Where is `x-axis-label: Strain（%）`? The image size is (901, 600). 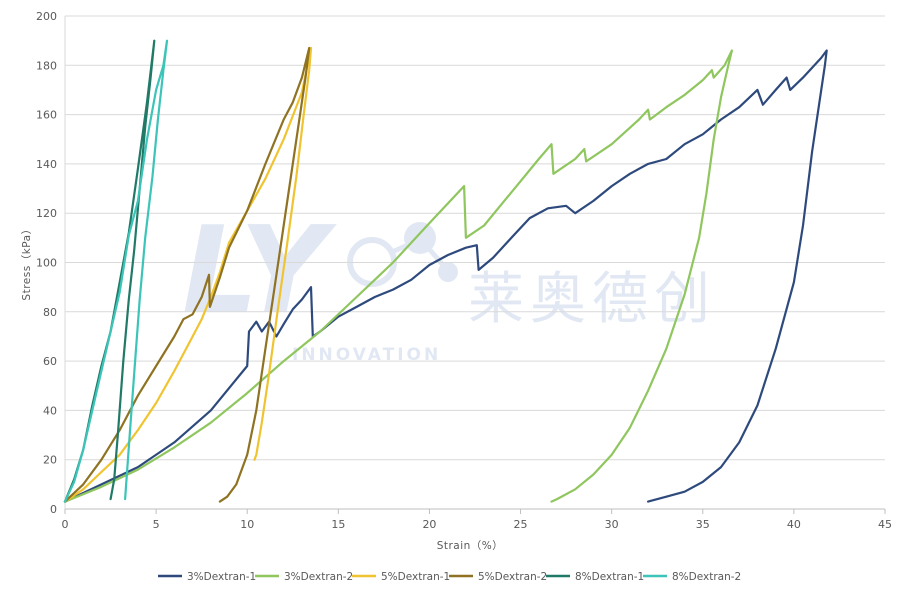 x-axis-label: Strain（%） is located at coordinates (470, 546).